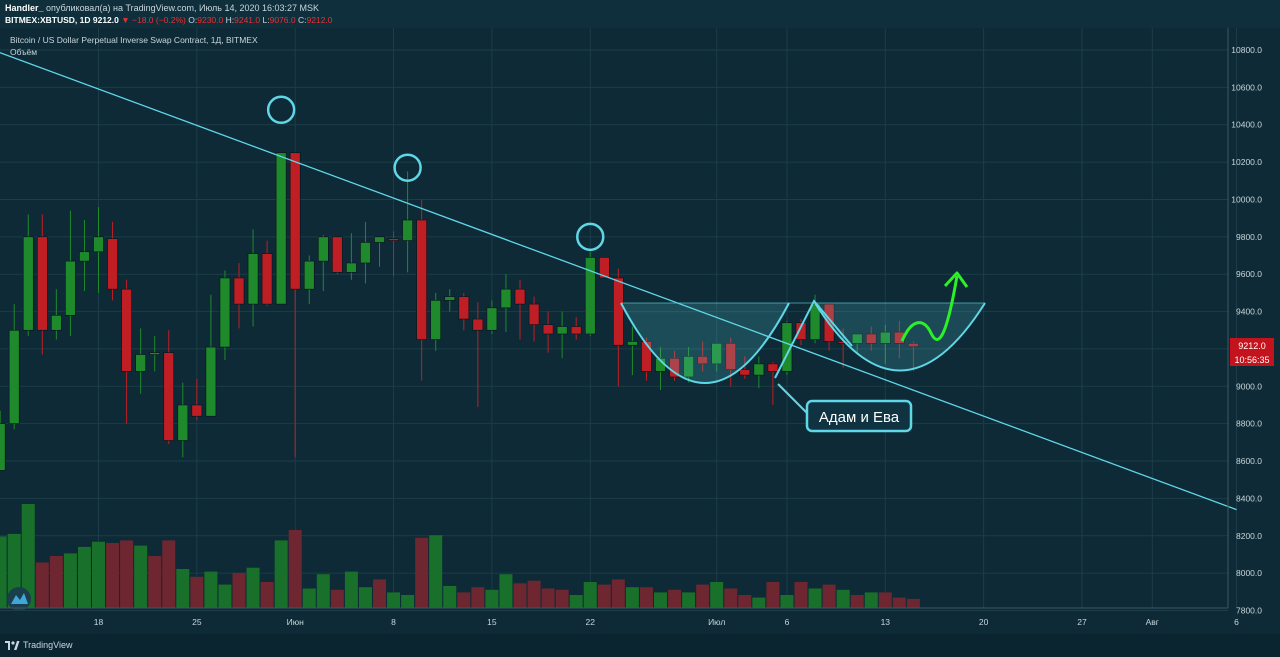 This screenshot has height=657, width=1280. What do you see at coordinates (1249, 573) in the screenshot?
I see `y-tick-label: 8000.0` at bounding box center [1249, 573].